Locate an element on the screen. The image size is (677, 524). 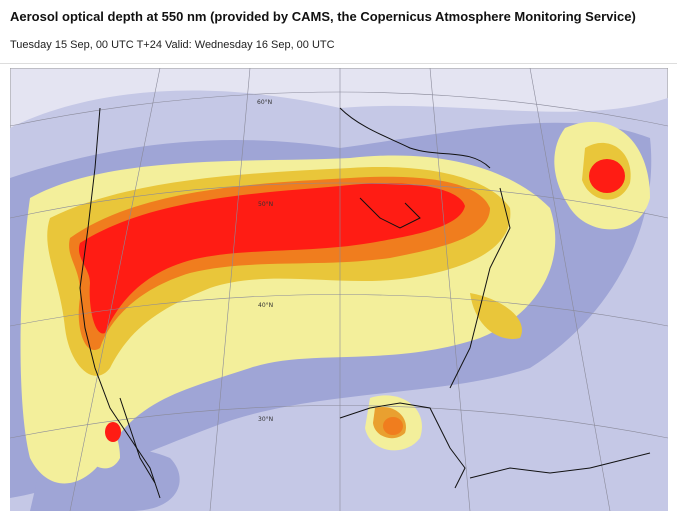
latitude-label: 50°N is located at coordinates (265, 204).